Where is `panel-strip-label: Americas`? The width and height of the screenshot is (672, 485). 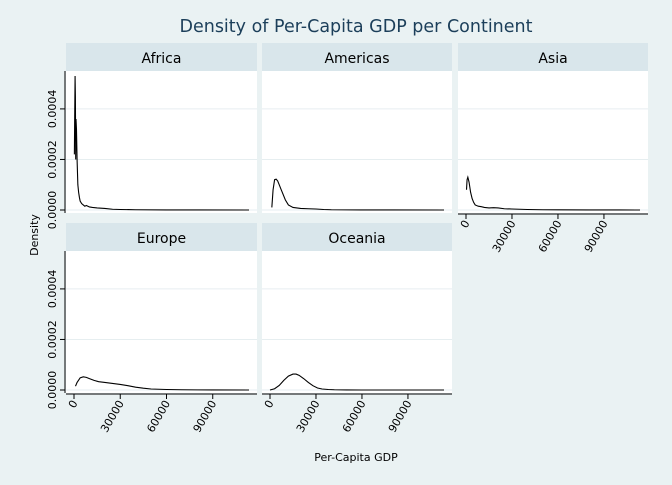
panel-strip-label: Americas is located at coordinates (356, 59).